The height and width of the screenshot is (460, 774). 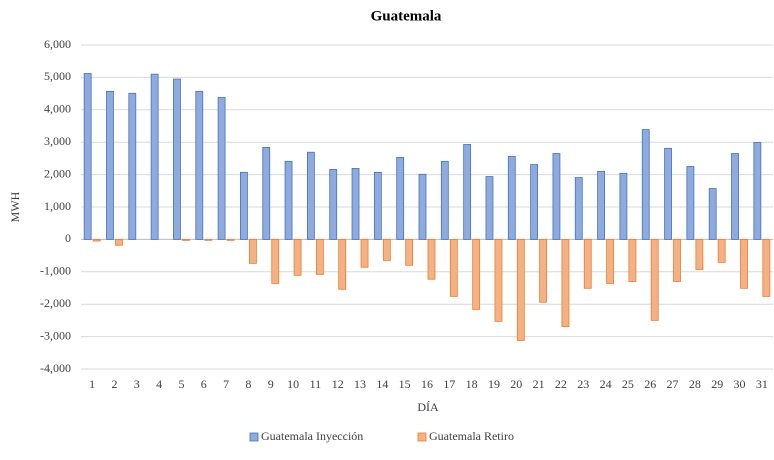 I want to click on x-tick-label: 4, so click(x=159, y=384).